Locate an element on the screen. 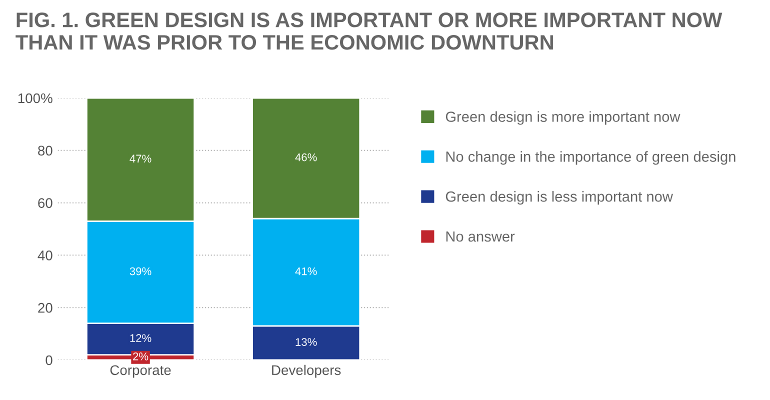 The width and height of the screenshot is (770, 400). y-tick-label: 100% is located at coordinates (35, 98).